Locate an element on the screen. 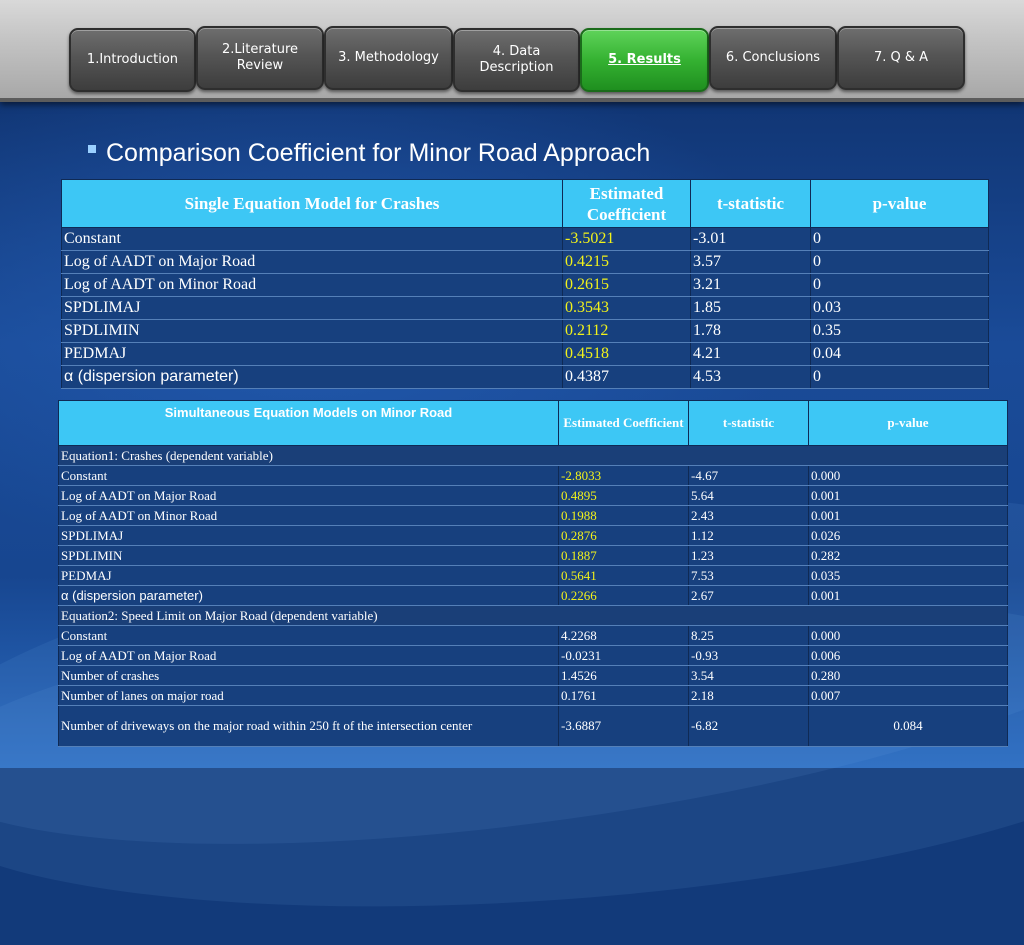 This screenshot has width=1024, height=945. variable-cell: α (dispersion parameter) is located at coordinates (312, 377).